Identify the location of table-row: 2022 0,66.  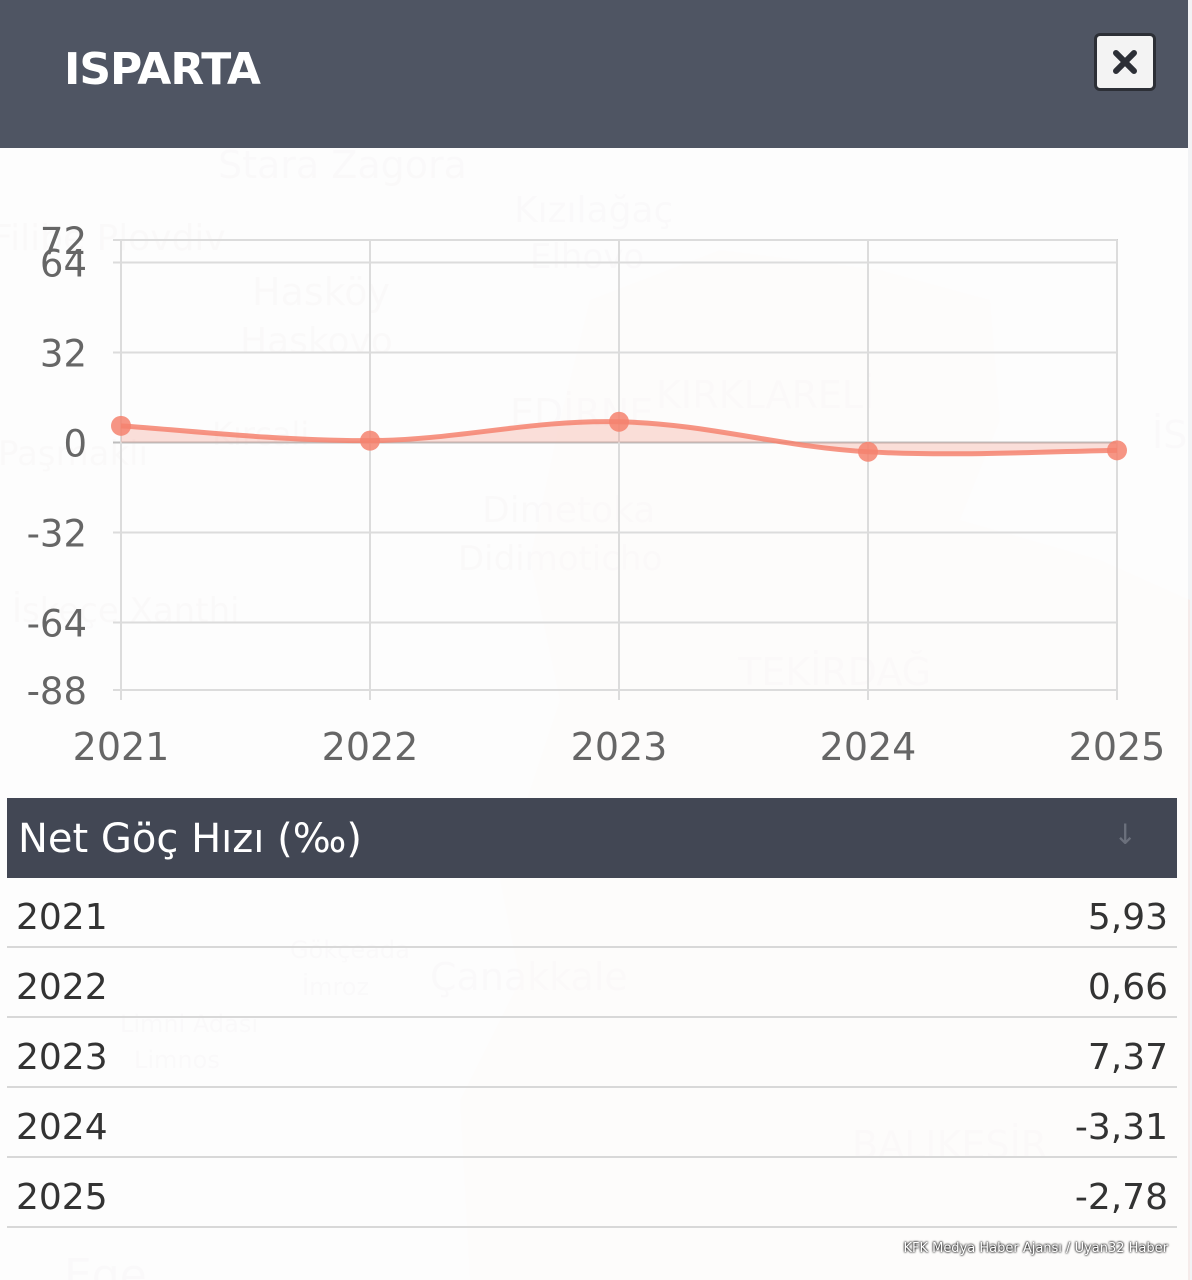
(592, 983).